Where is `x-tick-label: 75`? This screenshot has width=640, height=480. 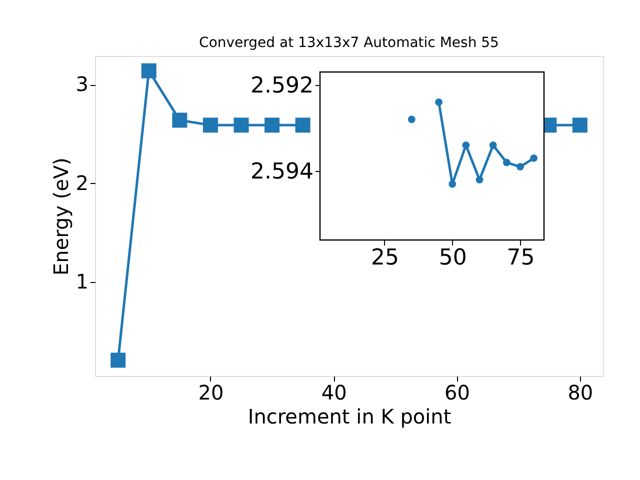 x-tick-label: 75 is located at coordinates (520, 258).